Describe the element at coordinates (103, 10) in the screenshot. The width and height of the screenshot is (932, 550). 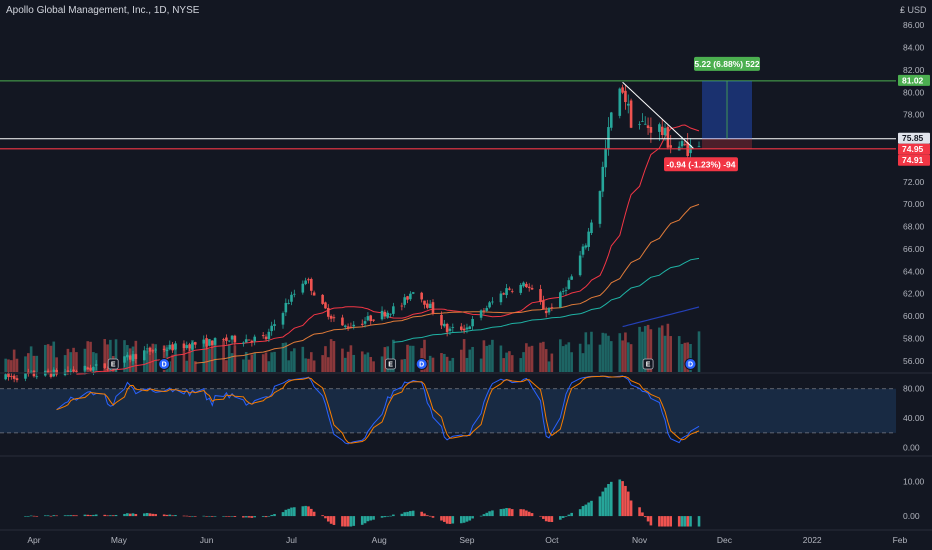
I see `chart-title: Apollo Global Management, Inc., 1D, NYSE` at that location.